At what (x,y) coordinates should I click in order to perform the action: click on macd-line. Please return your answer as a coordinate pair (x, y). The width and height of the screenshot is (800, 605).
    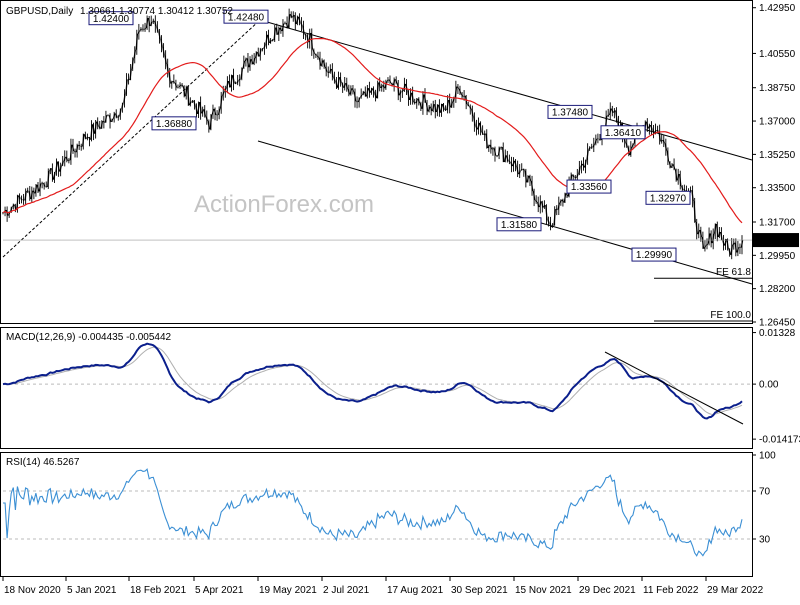
    Looking at the image, I should click on (372, 381).